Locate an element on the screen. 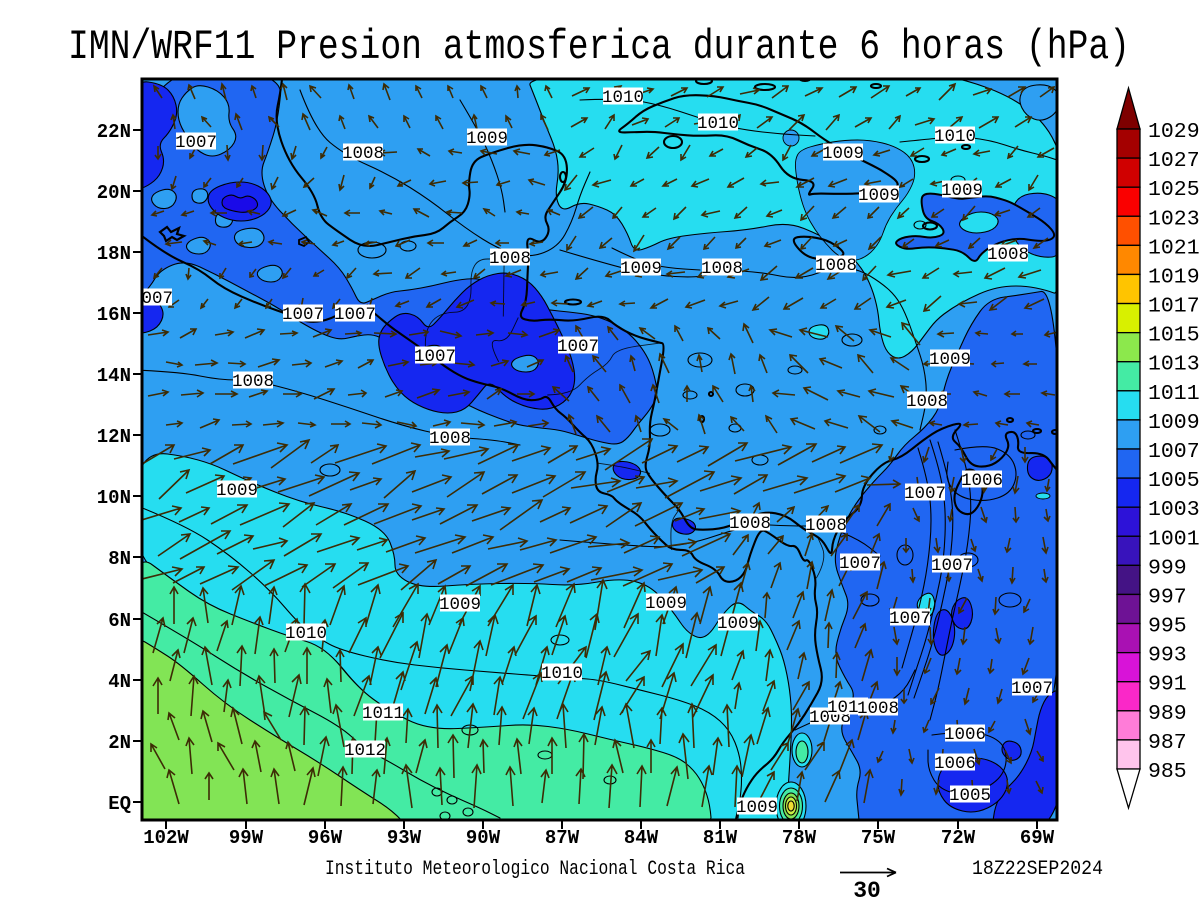  svg-text: 1025 is located at coordinates (1174, 190).